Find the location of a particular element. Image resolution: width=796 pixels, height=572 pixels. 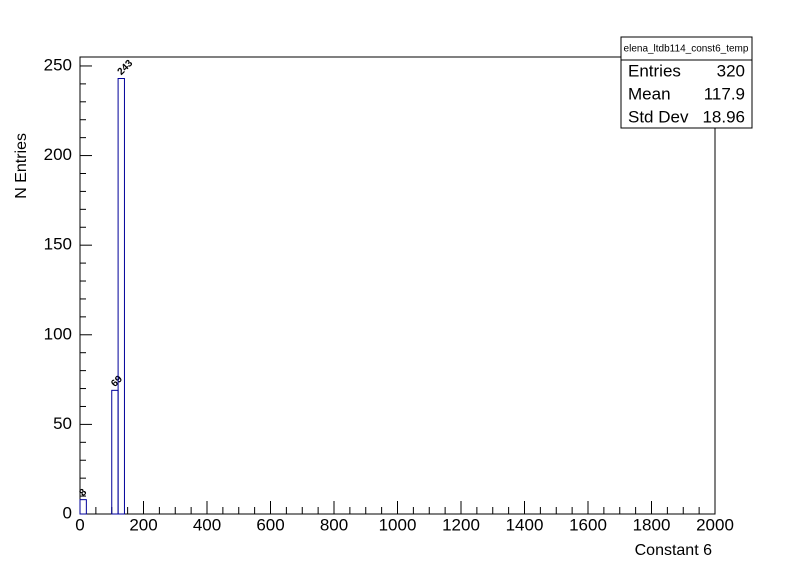

y-tick-label: 0 is located at coordinates (67, 512).